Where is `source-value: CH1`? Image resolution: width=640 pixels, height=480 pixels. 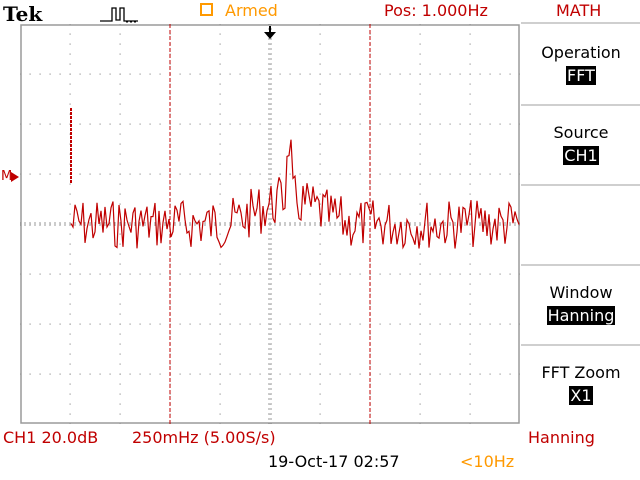
source-value: CH1 is located at coordinates (581, 155).